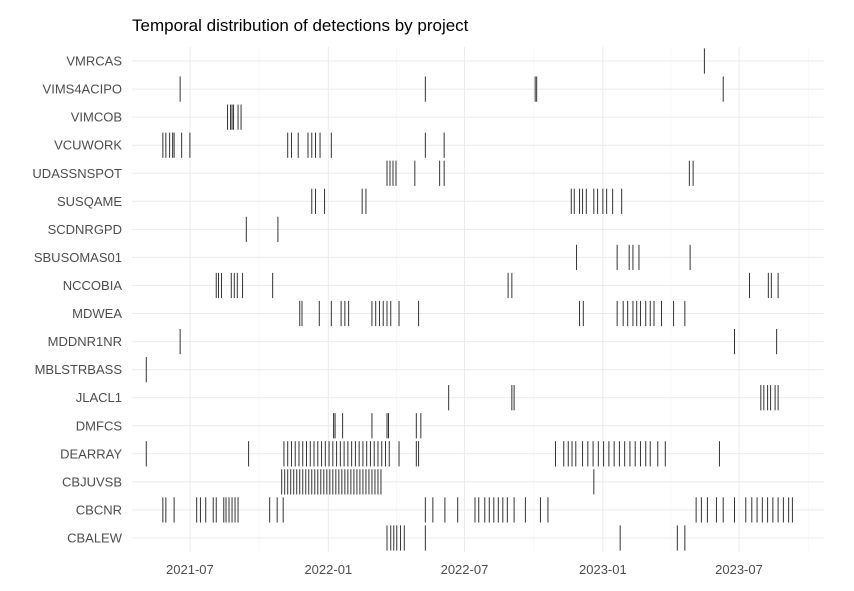  What do you see at coordinates (99, 397) in the screenshot?
I see `y-tick-label: JLACL1` at bounding box center [99, 397].